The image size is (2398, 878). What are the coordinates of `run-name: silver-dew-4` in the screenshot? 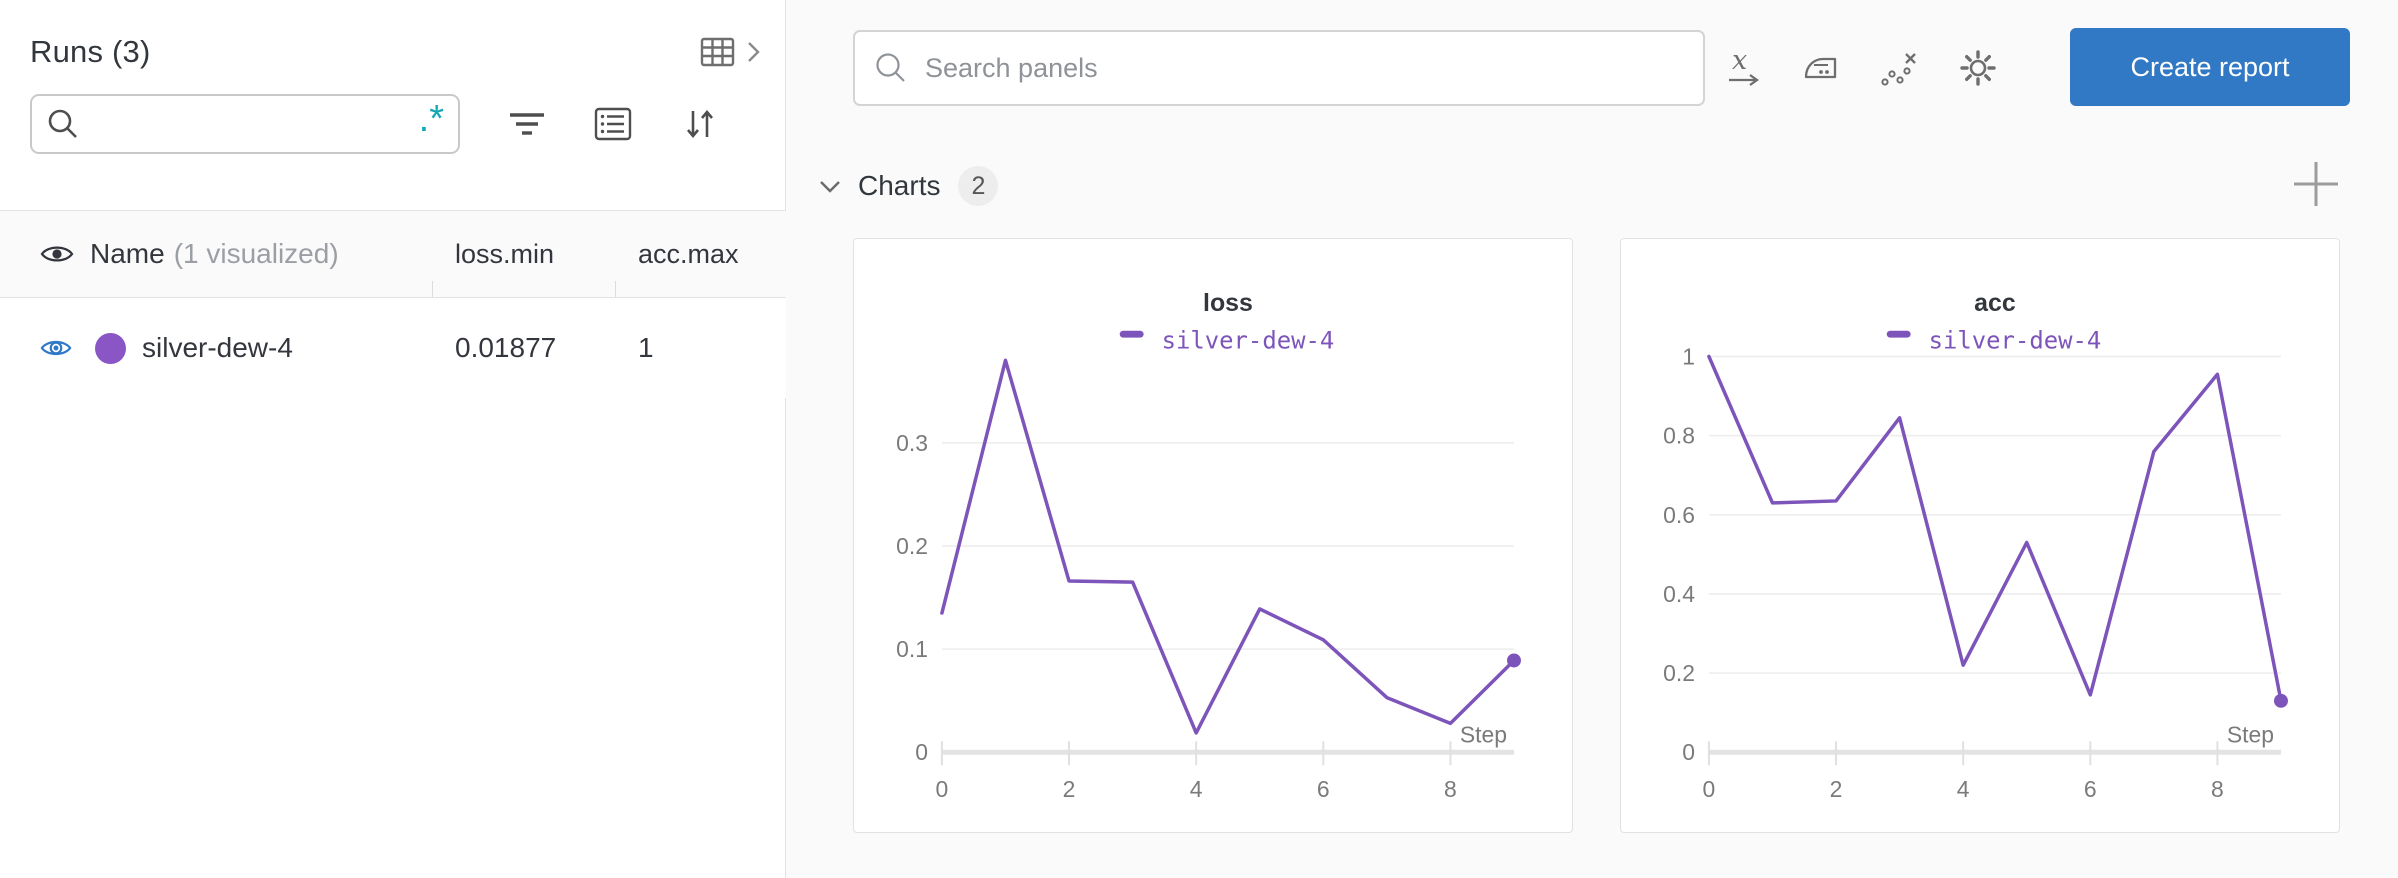 It's located at (217, 347).